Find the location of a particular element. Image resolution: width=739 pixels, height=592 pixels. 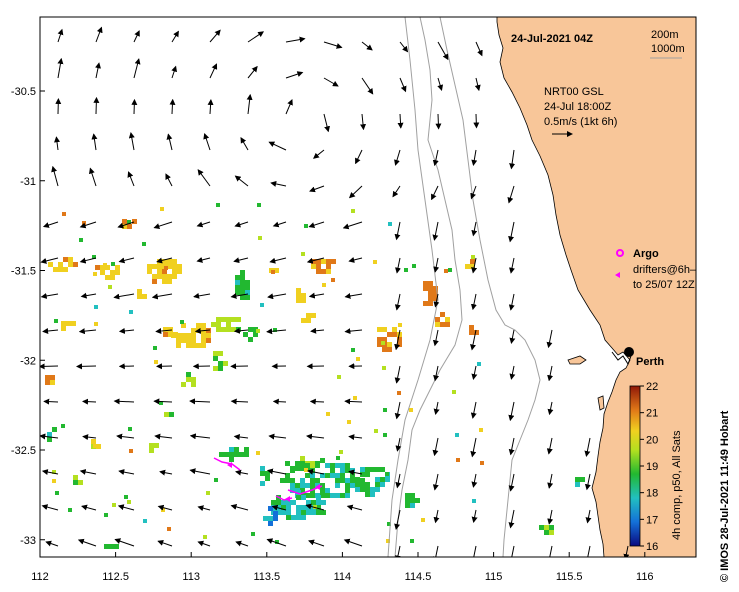

current-time: 24-Jul 18:00Z is located at coordinates (578, 107).